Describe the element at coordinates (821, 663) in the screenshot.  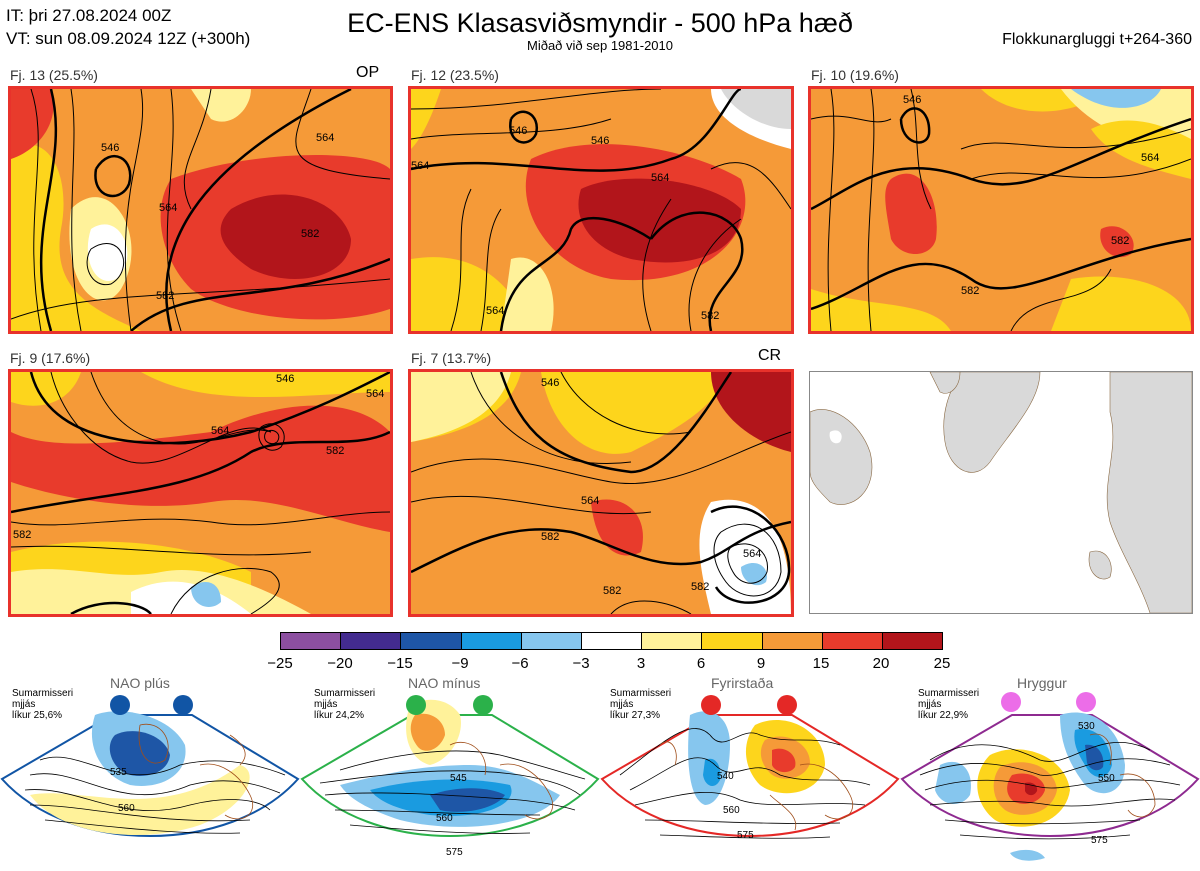
I see `colorbar-tick: 15` at that location.